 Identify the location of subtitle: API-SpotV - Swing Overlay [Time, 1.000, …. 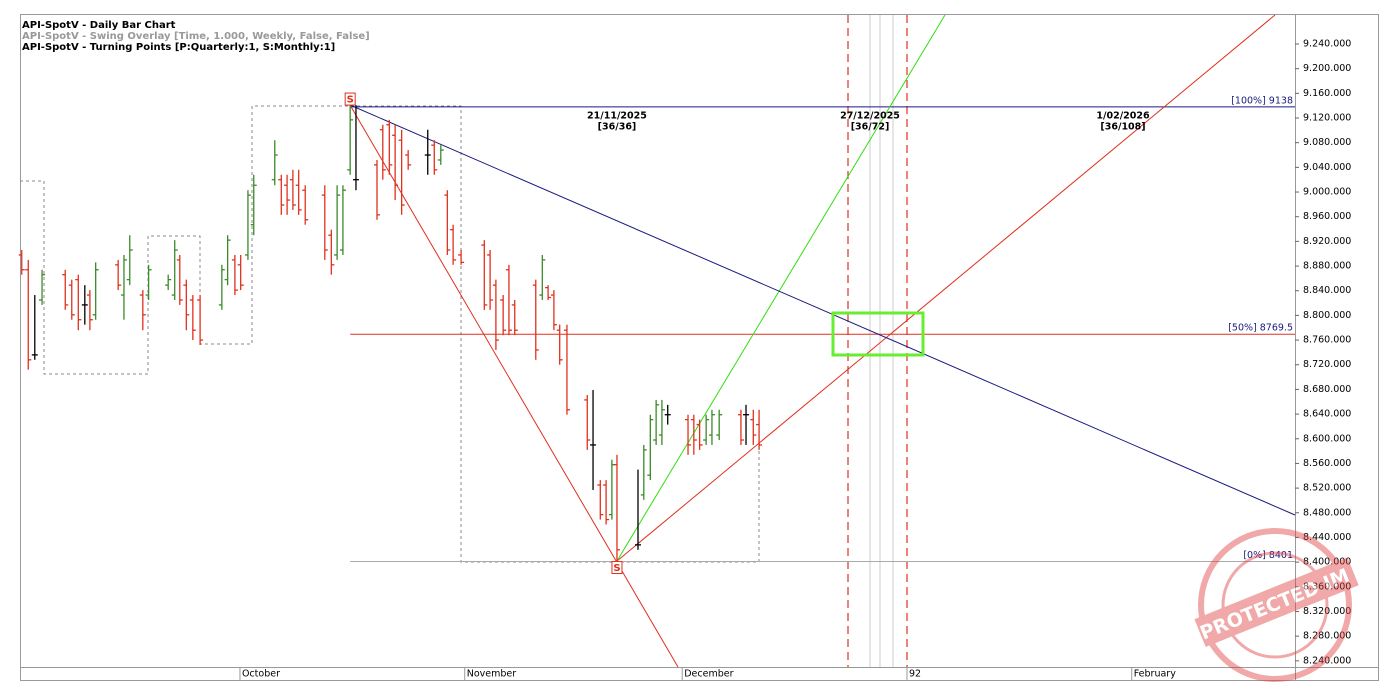
(196, 36).